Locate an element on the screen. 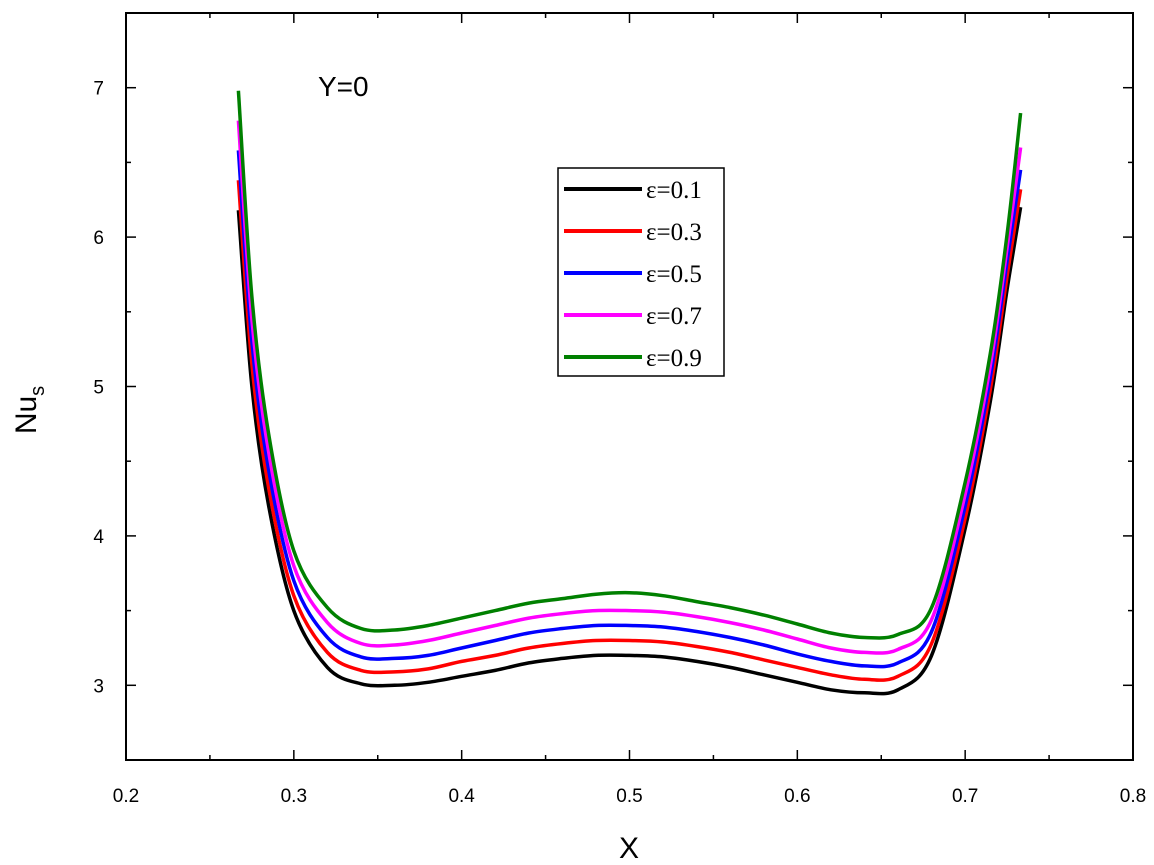 This screenshot has width=1154, height=865. y-axis-title-subscript: s is located at coordinates (38, 391).